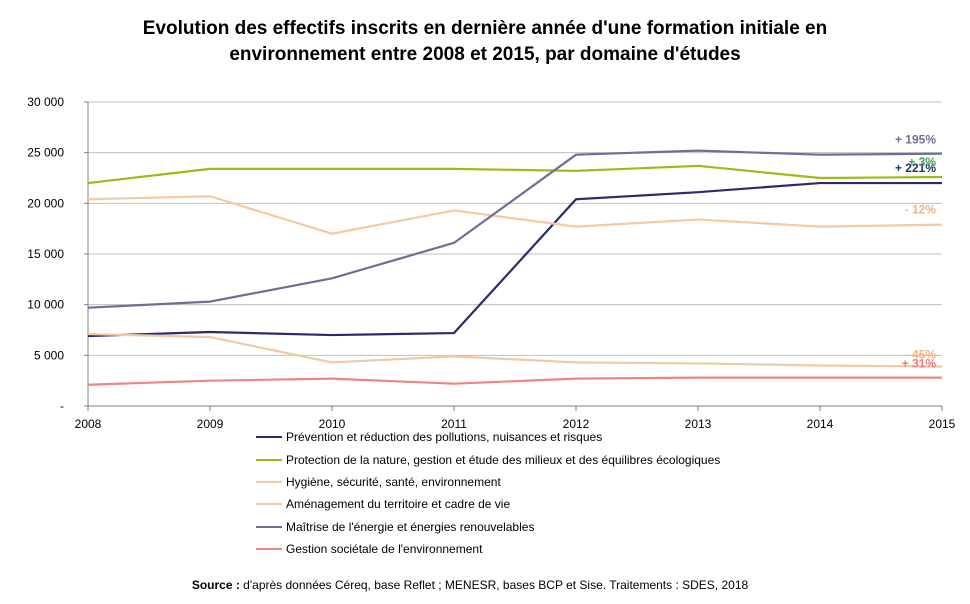 Image resolution: width=970 pixels, height=604 pixels. What do you see at coordinates (62, 406) in the screenshot?
I see `y-tick-label: -` at bounding box center [62, 406].